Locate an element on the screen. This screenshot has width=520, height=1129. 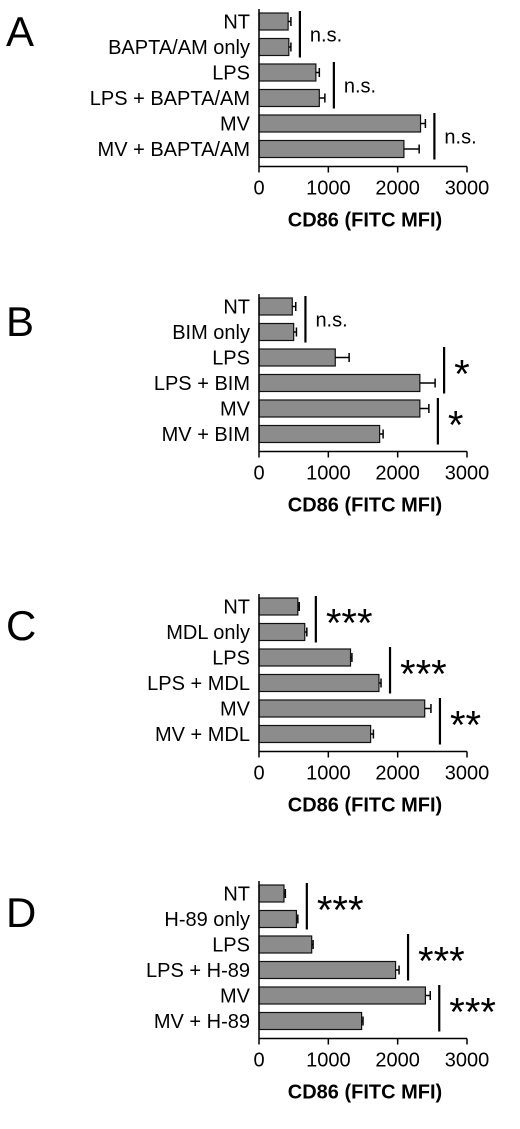
category-label: MV + BIM is located at coordinates (206, 435).